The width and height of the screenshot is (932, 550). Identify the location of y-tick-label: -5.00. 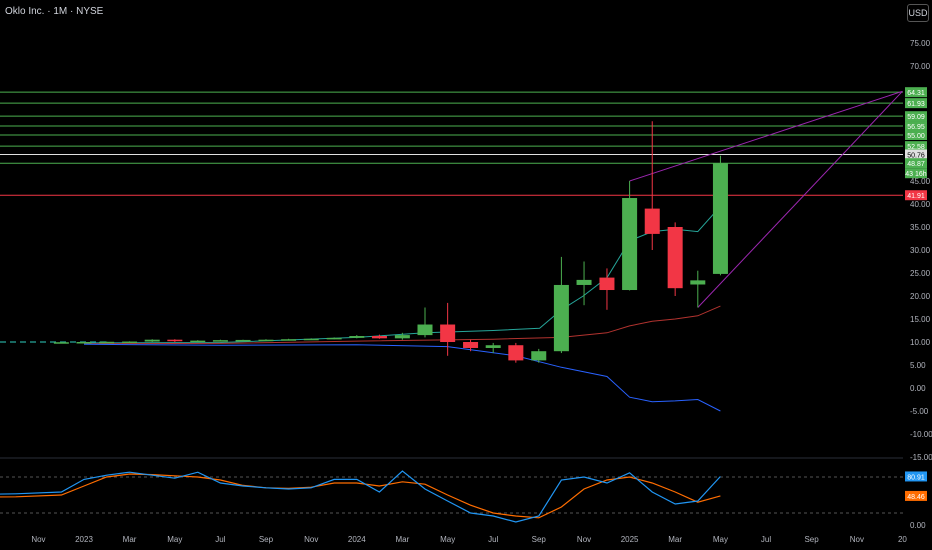
(919, 411).